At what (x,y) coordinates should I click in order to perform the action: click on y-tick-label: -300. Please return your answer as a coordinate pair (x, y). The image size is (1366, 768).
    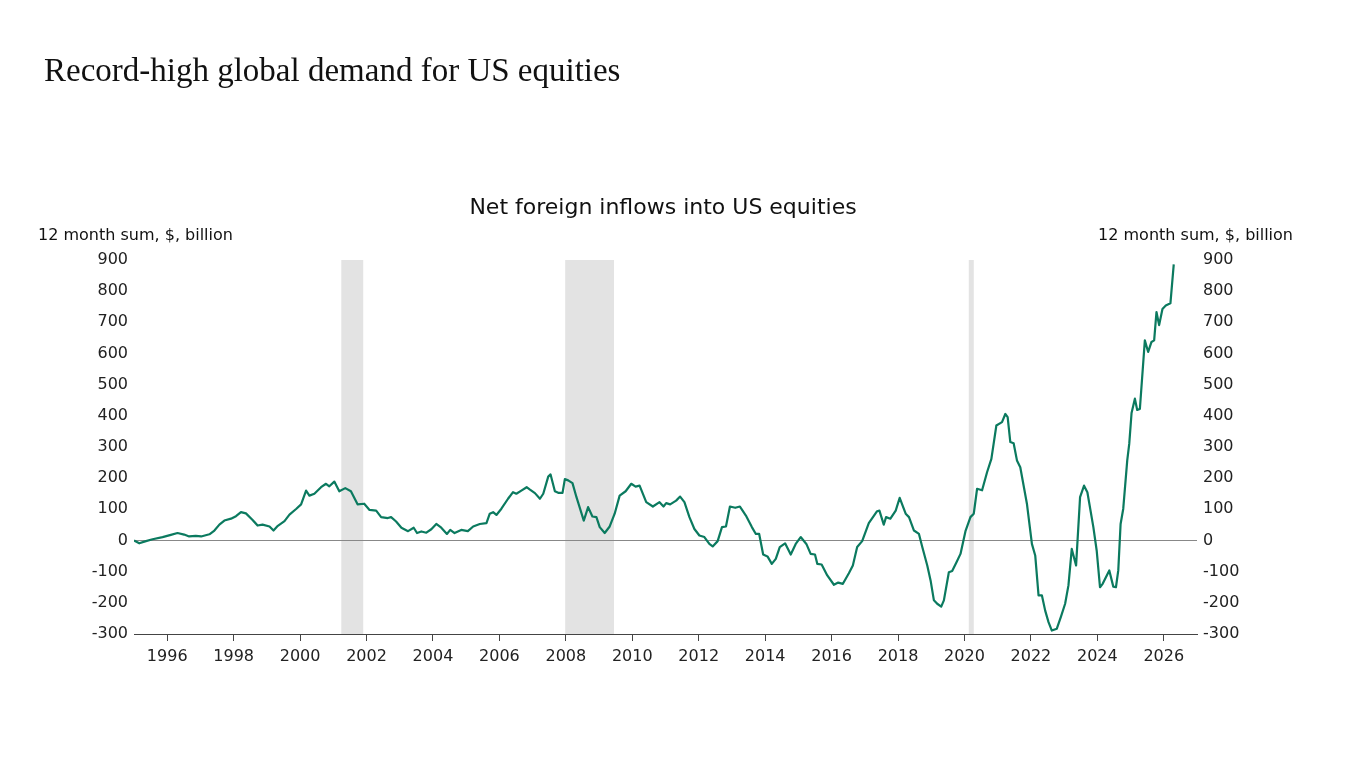
    Looking at the image, I should click on (109, 633).